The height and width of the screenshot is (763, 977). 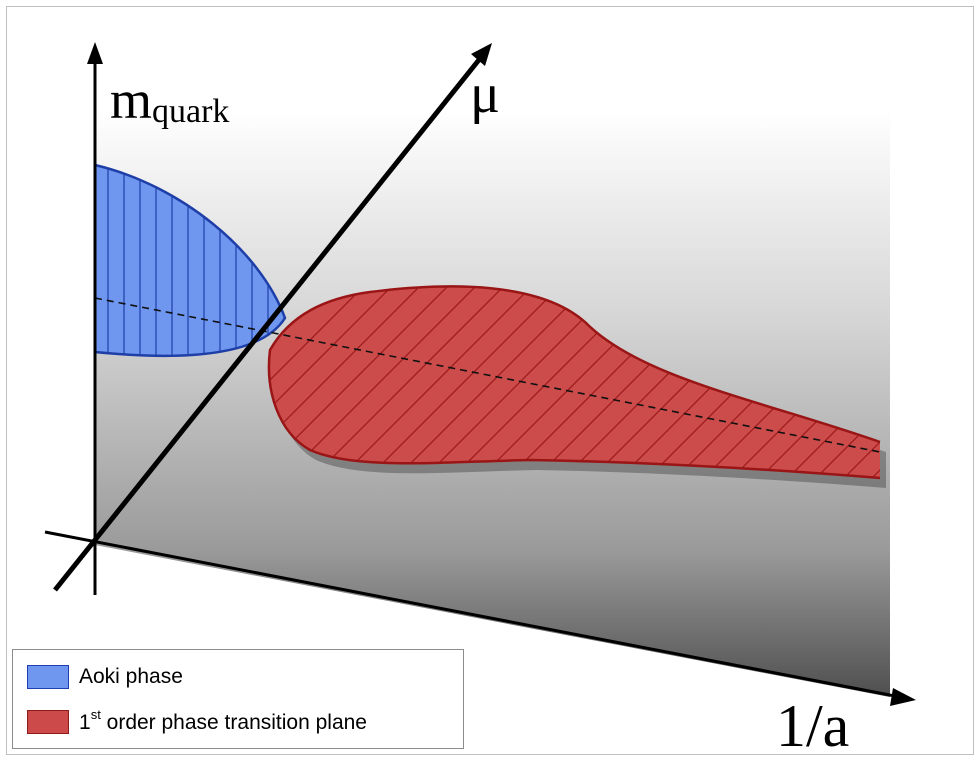 What do you see at coordinates (95, 318) in the screenshot?
I see `vertical-axis` at bounding box center [95, 318].